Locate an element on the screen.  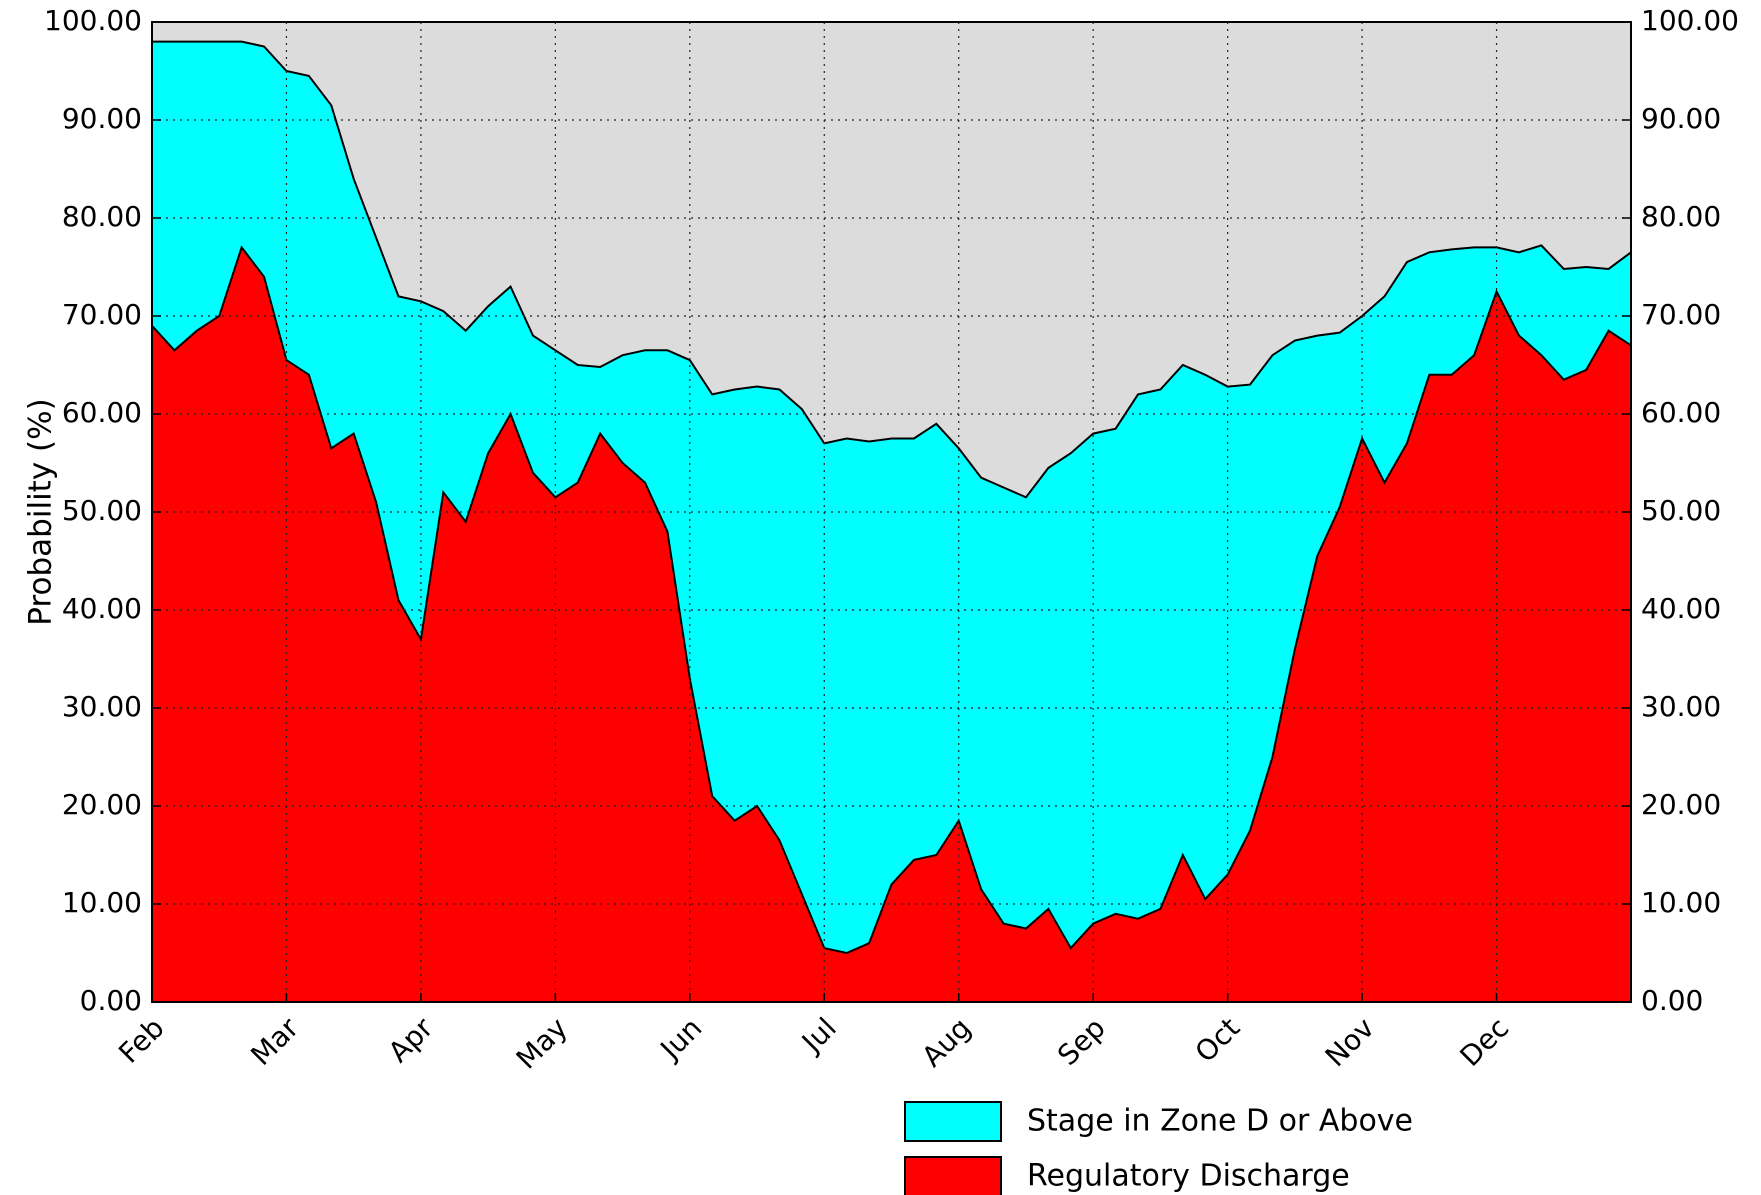
y2-tick-label: 10.00 is located at coordinates (1681, 902).